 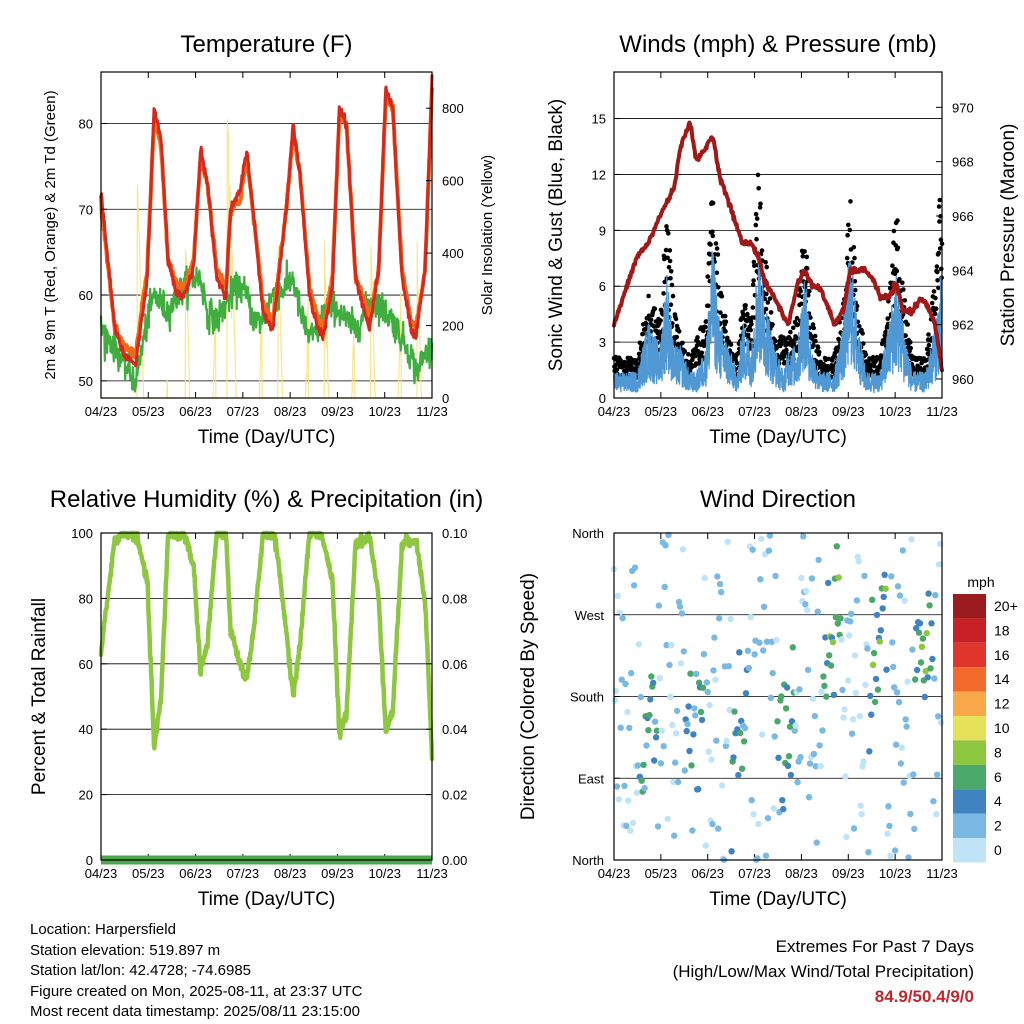 I want to click on extremes-title: Extremes For Past 7 Days, so click(x=874, y=946).